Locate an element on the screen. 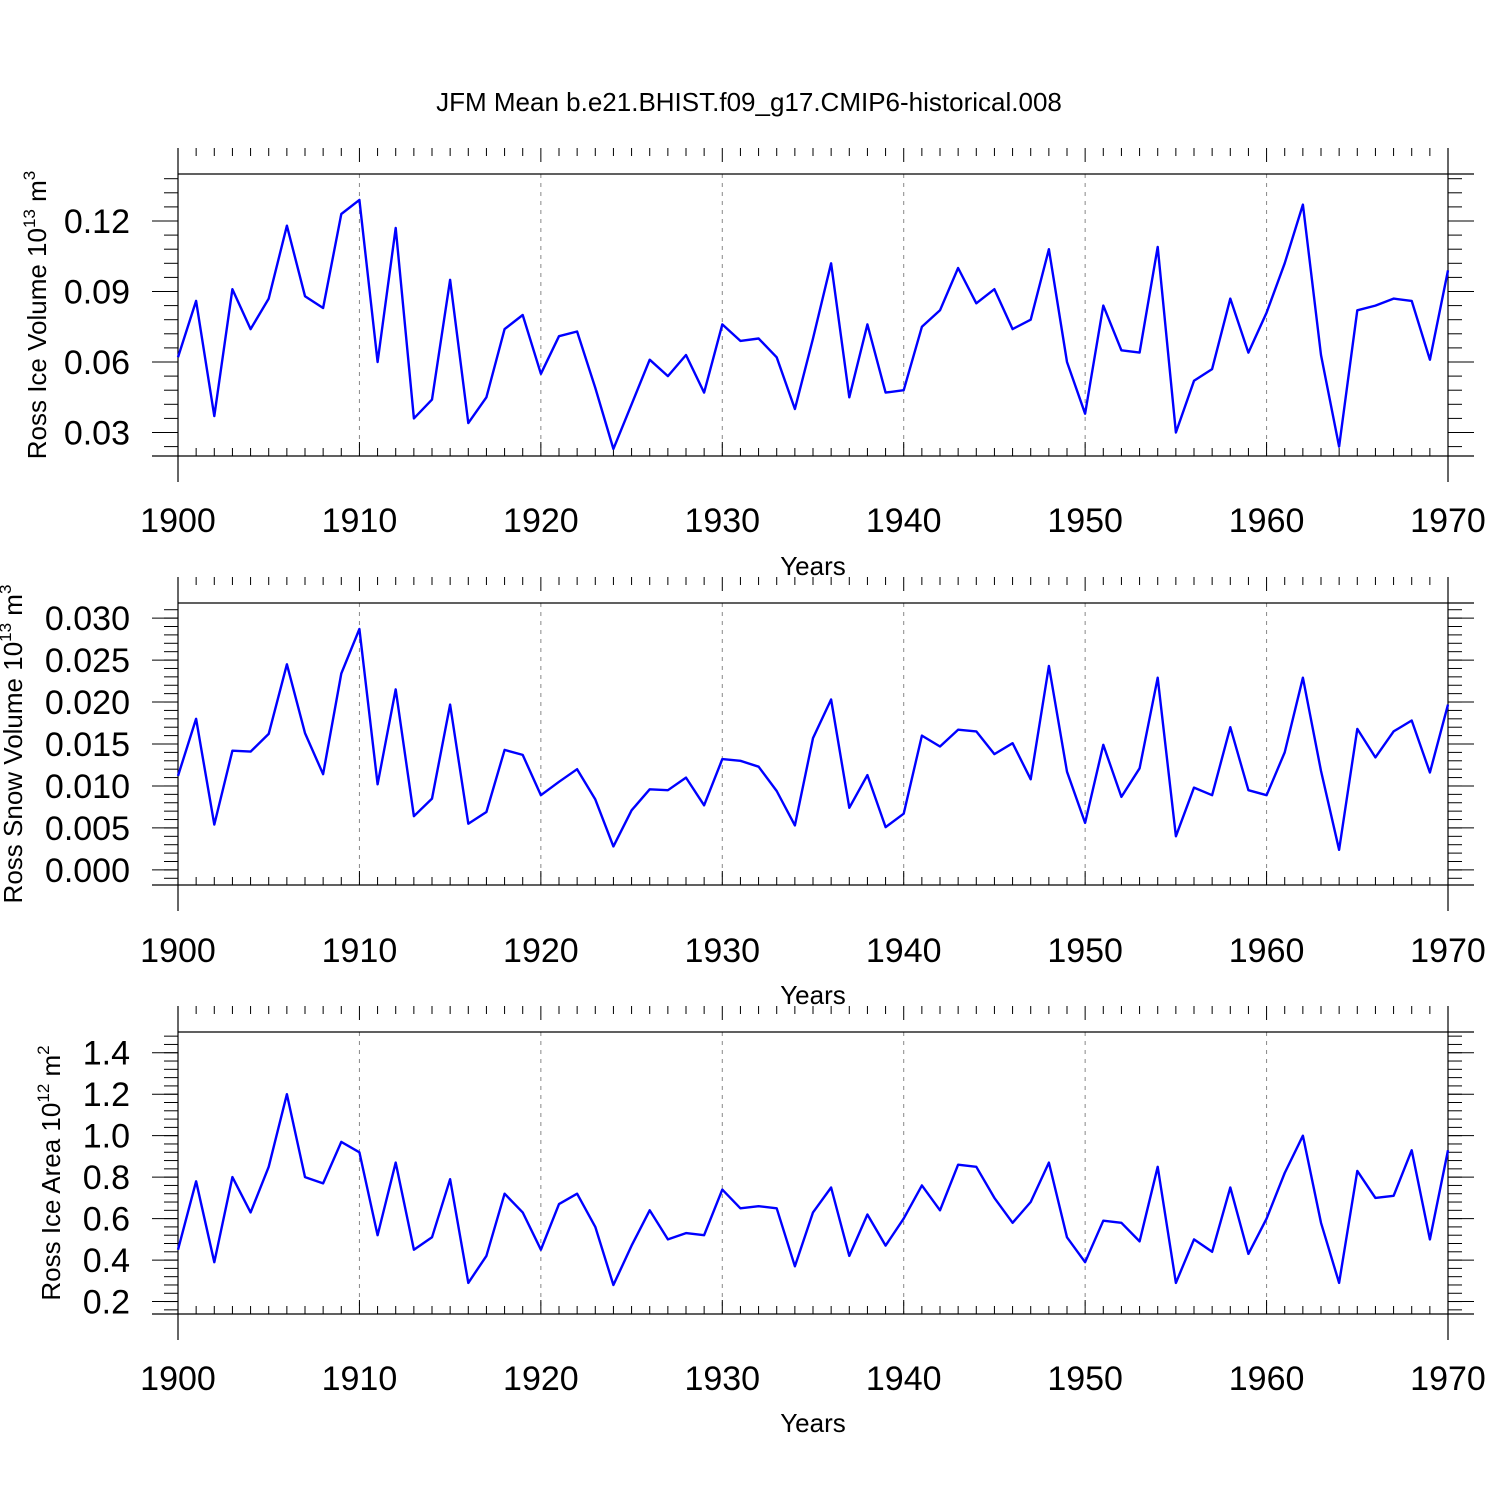  y-axis-title: Ross Ice Volume 1013 m3 is located at coordinates (36, 315).